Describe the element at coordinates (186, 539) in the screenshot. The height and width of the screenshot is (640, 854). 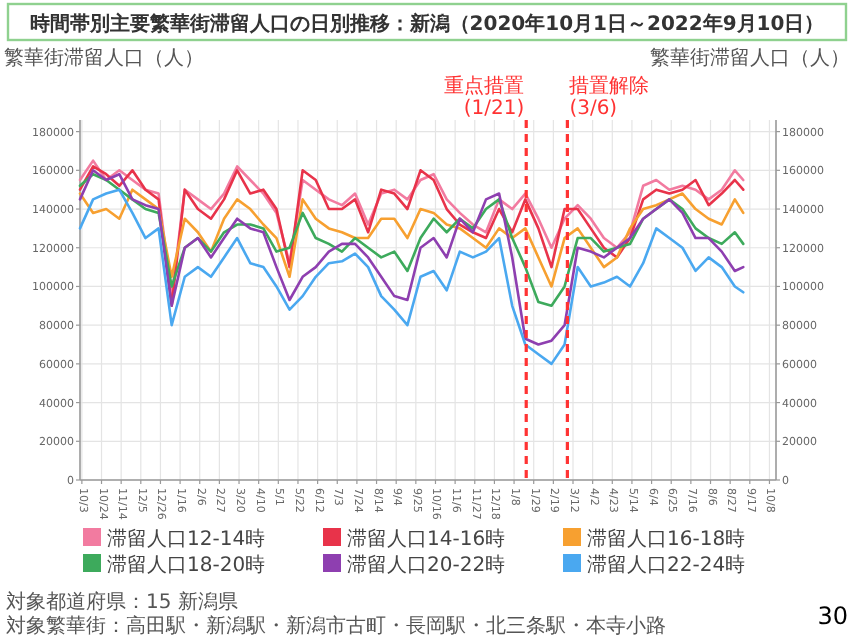
I see `legend-label: 滞留人口12-14時` at that location.